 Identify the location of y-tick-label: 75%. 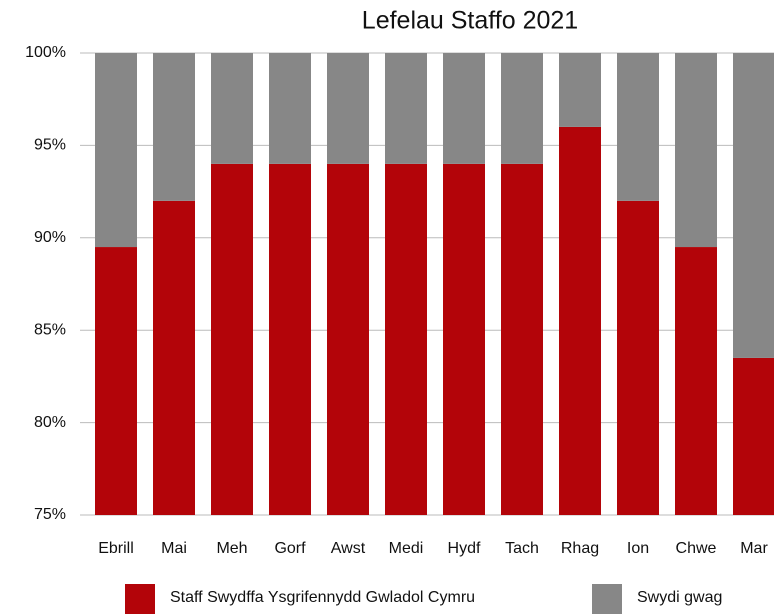
(50, 514).